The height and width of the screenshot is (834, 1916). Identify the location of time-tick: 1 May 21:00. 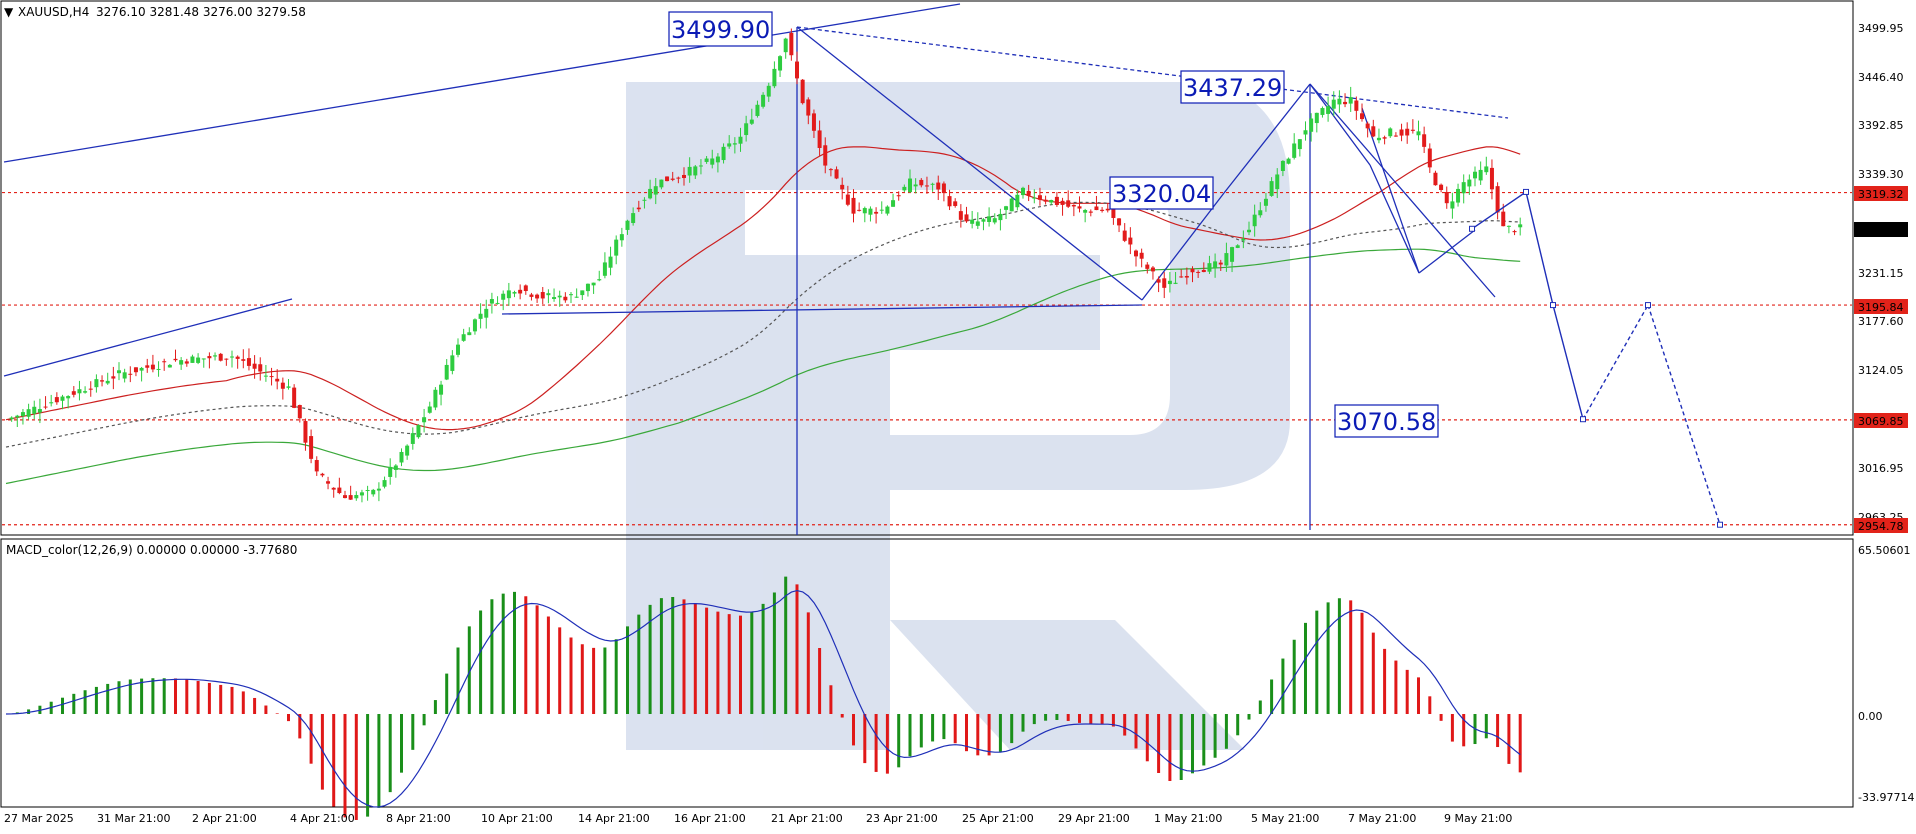
(1188, 818).